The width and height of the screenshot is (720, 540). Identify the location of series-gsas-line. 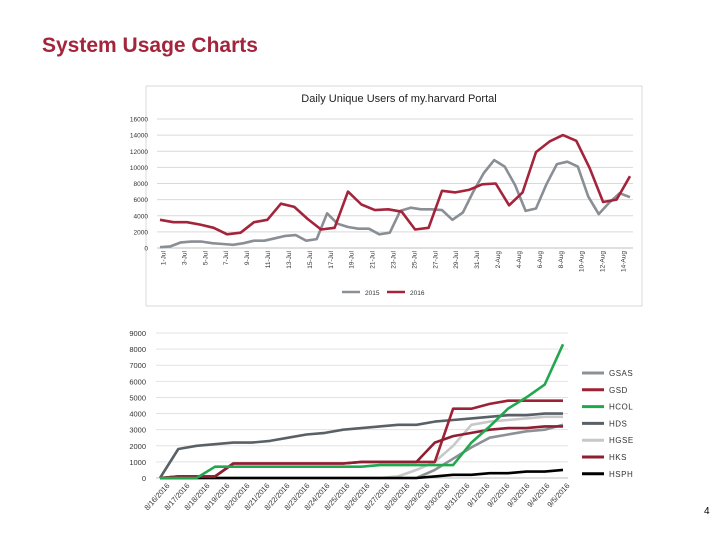
(362, 451).